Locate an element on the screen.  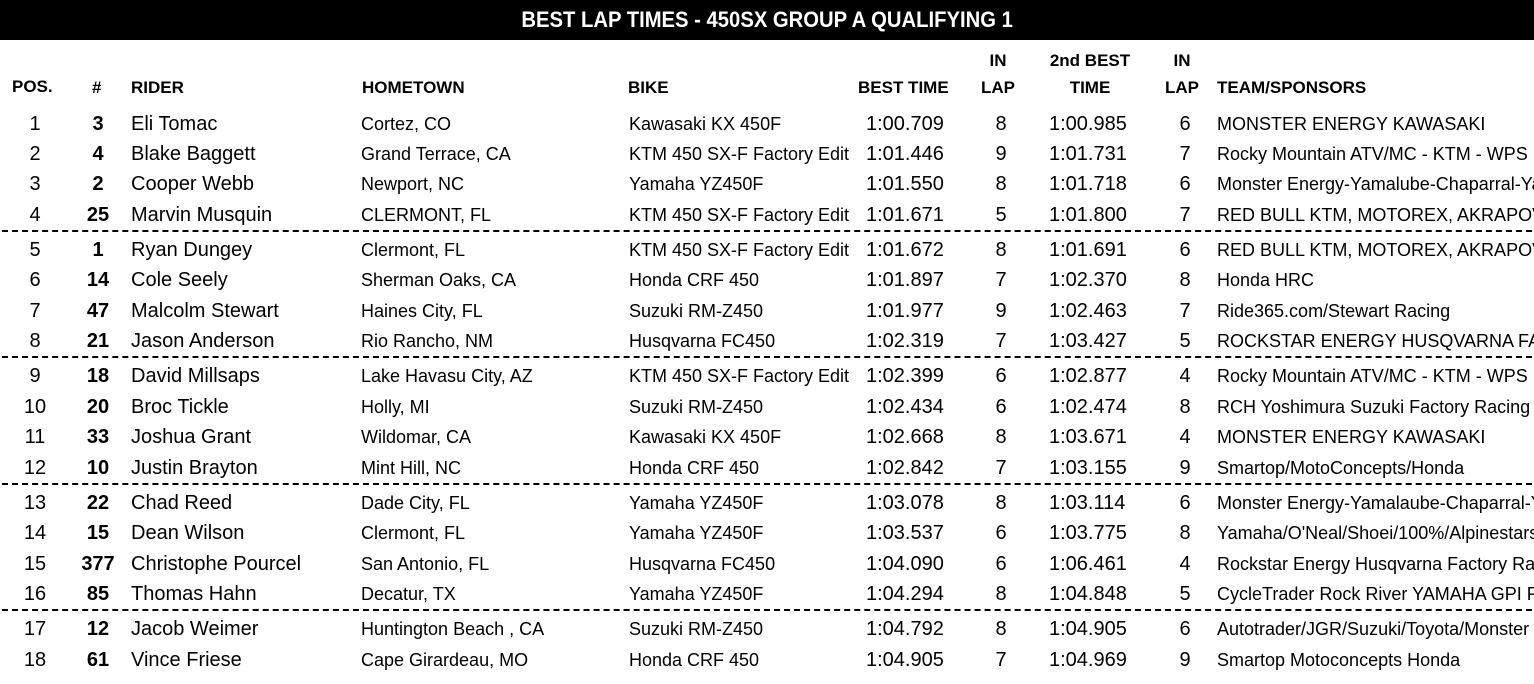
cell-hometown: Cape Girardeau, MO is located at coordinates (445, 660).